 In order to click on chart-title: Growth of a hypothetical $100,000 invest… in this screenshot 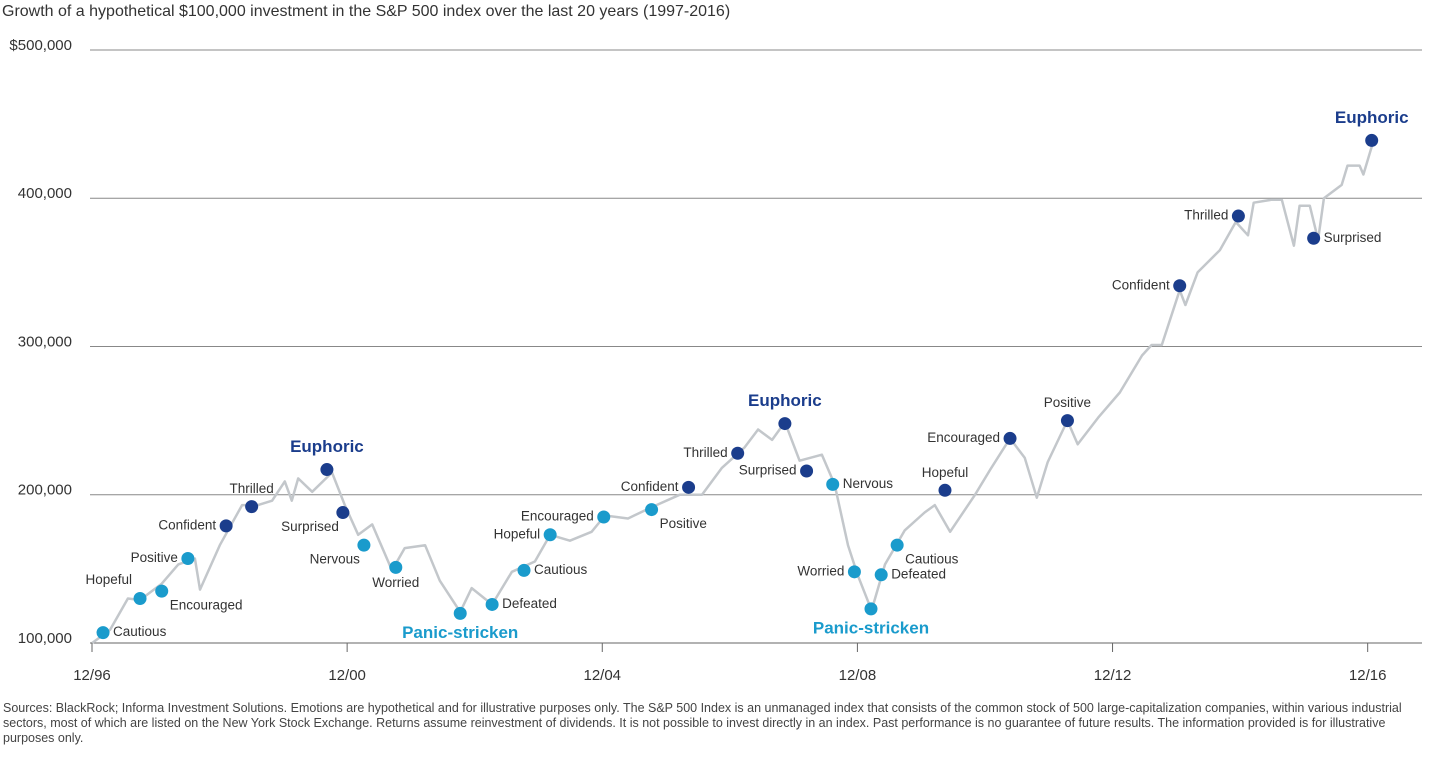, I will do `click(366, 11)`.